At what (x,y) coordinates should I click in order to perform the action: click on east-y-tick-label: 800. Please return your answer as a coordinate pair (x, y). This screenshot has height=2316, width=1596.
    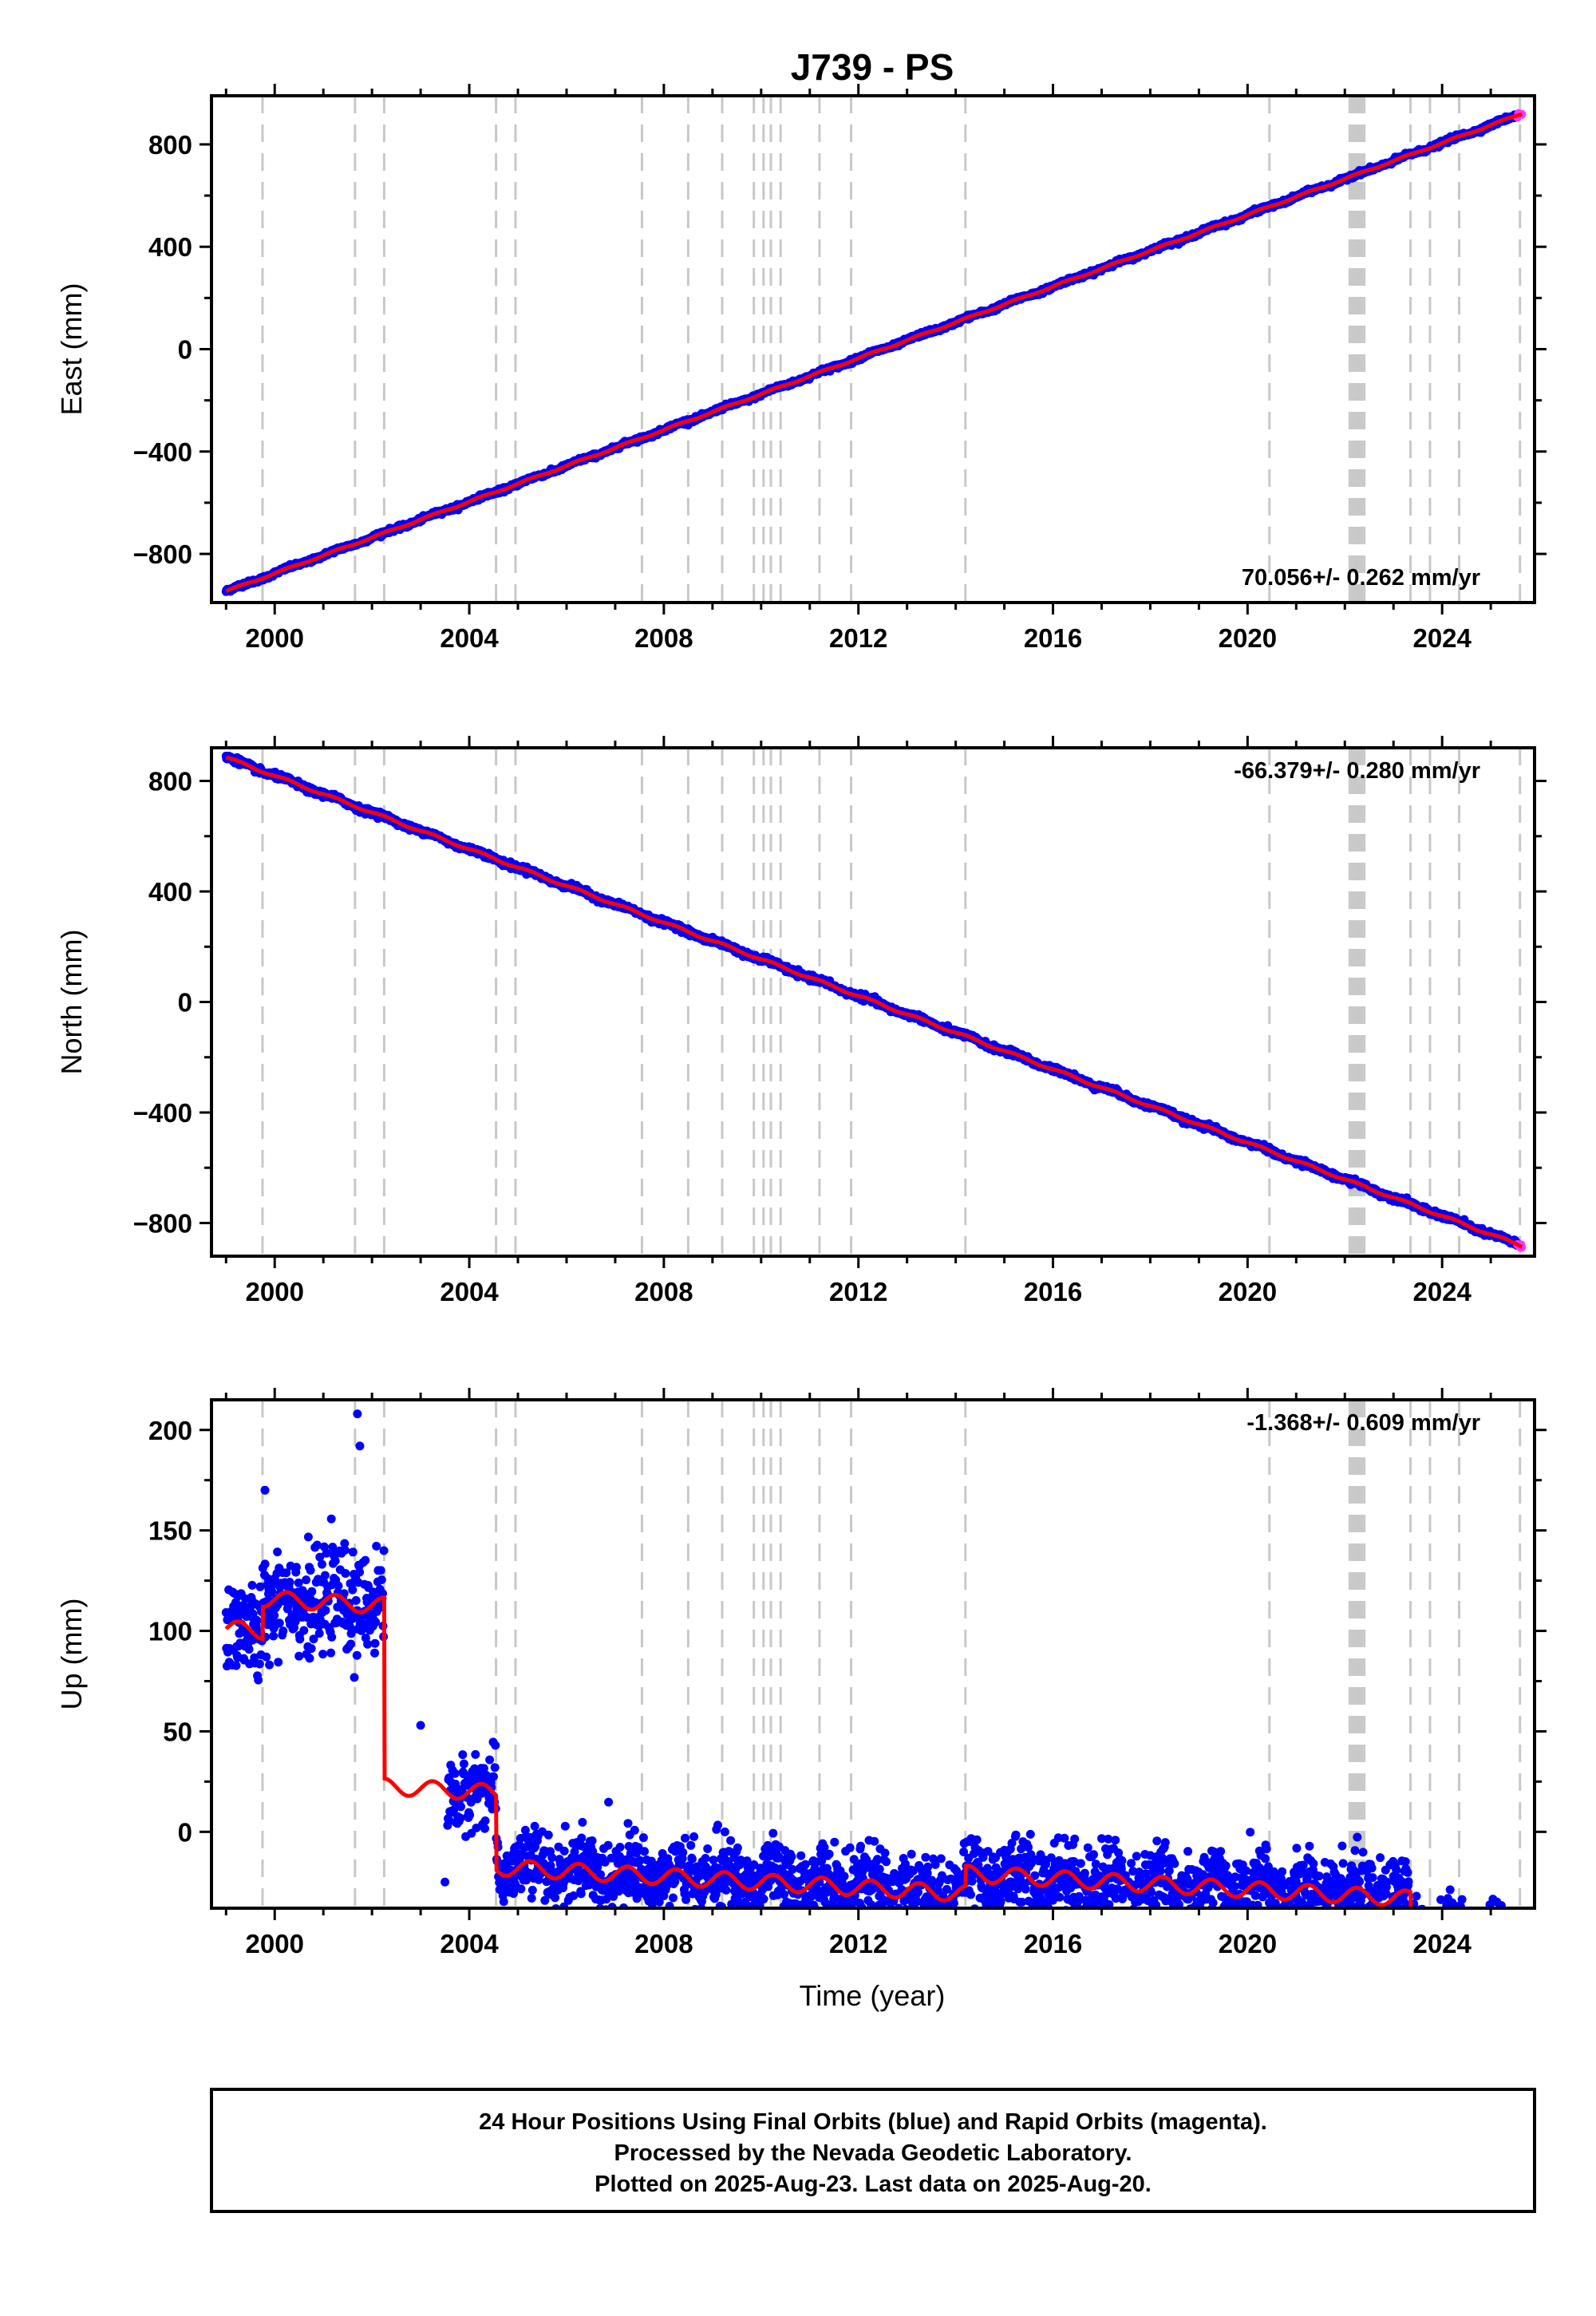
    Looking at the image, I should click on (170, 145).